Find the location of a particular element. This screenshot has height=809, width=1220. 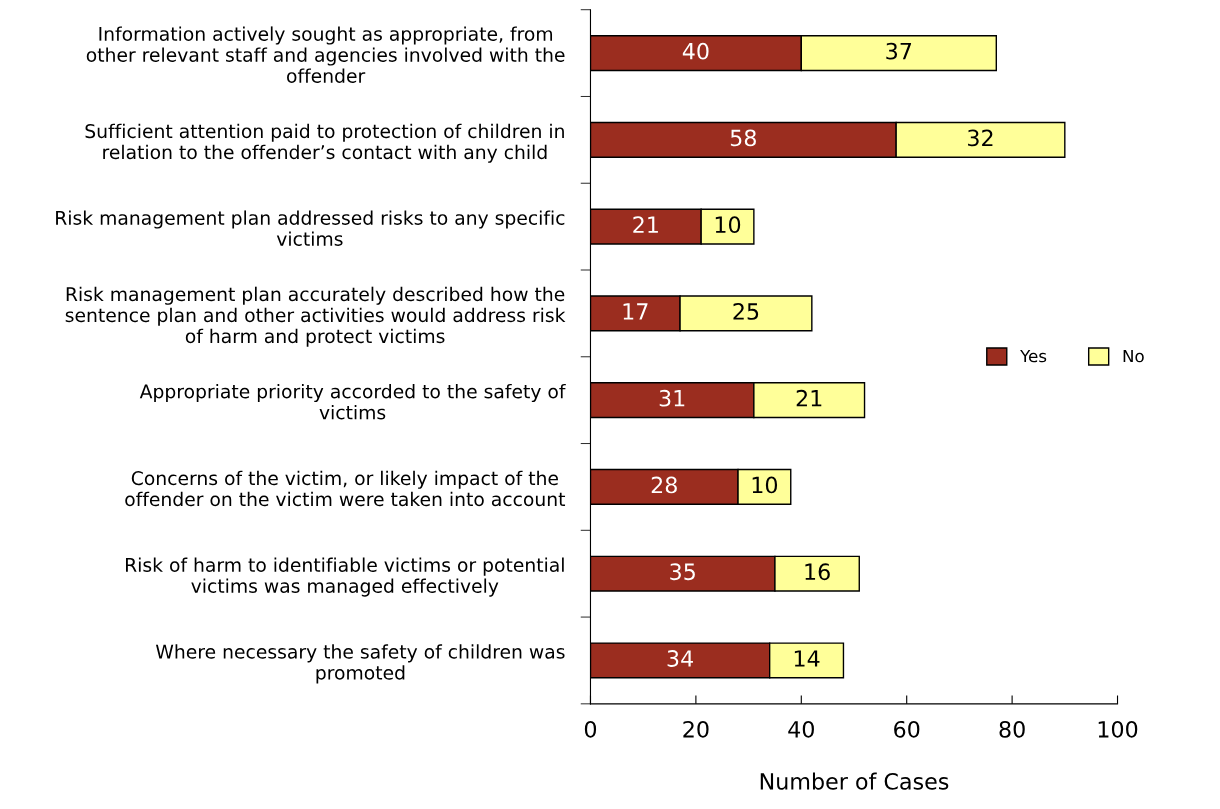

x-tick-label: 100 is located at coordinates (1118, 729).